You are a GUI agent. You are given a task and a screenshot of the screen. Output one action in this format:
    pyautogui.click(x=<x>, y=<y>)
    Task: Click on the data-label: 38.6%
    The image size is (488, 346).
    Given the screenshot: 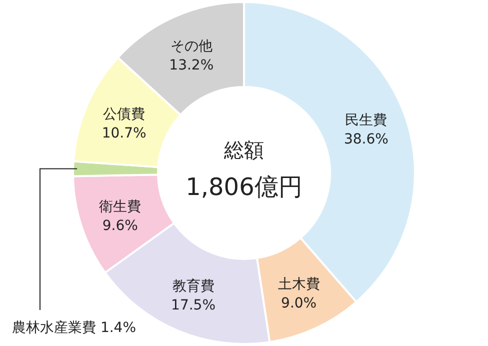 What is the action you would take?
    pyautogui.click(x=366, y=139)
    